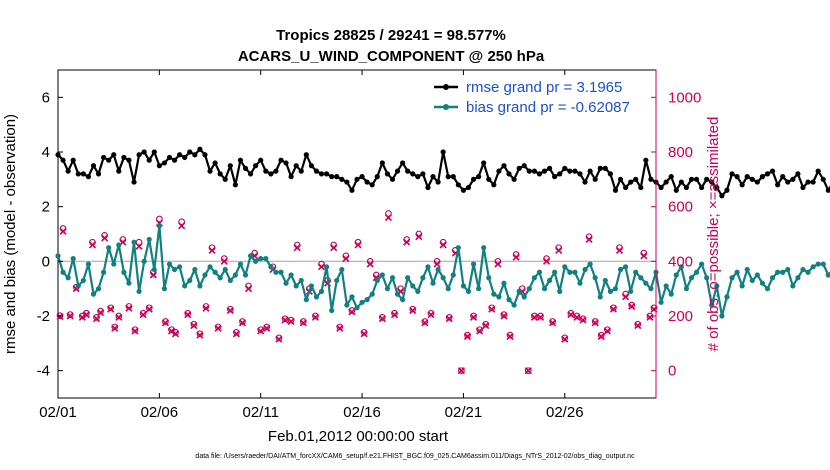  What do you see at coordinates (46, 97) in the screenshot?
I see `y-tick-label: 6` at bounding box center [46, 97].